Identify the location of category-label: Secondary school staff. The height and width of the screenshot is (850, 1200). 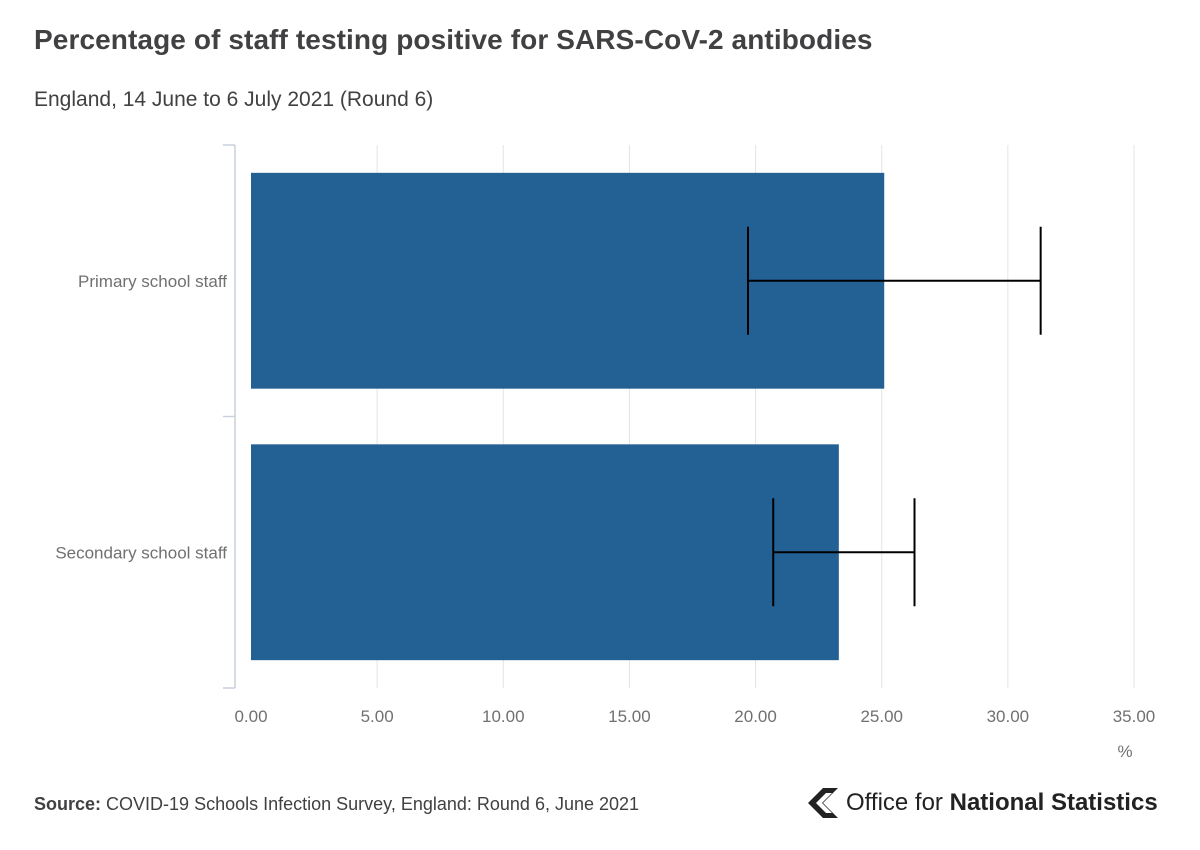
(141, 552).